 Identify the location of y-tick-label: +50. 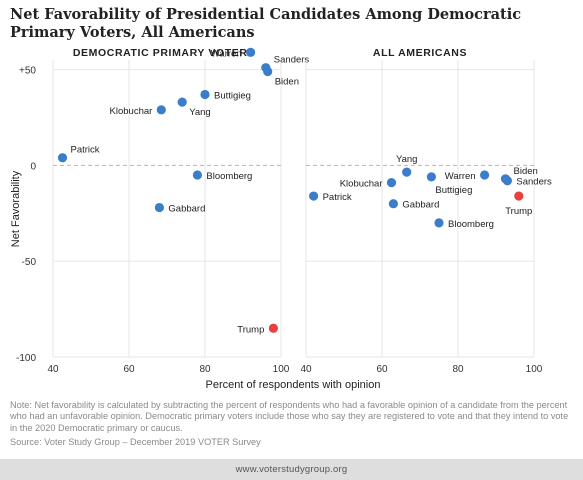
(27, 71).